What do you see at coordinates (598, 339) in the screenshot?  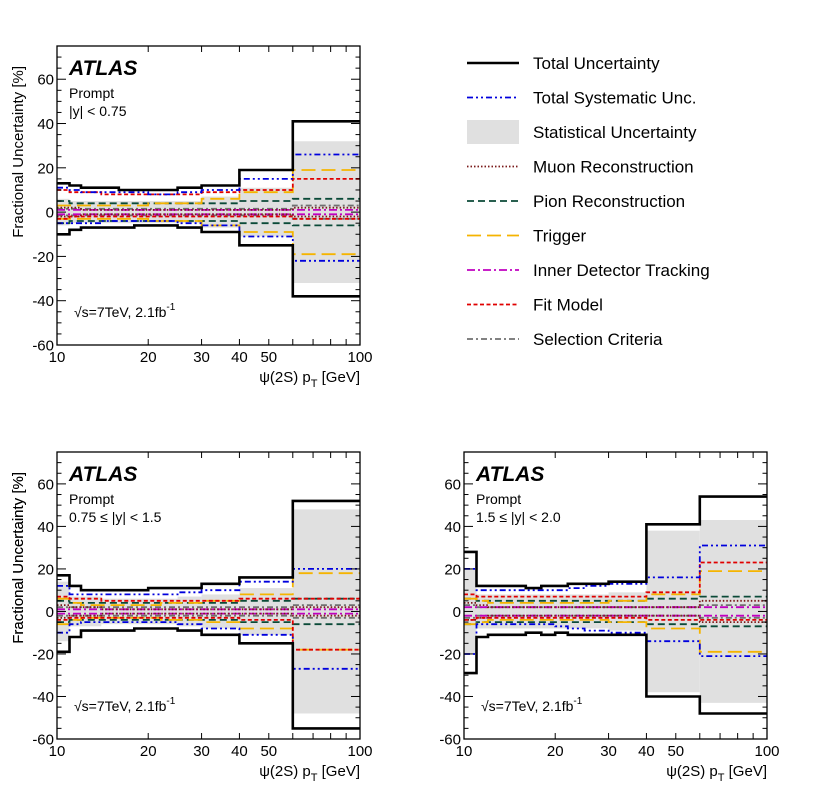 I see `legend-label-selection-criteria: Selection Criteria` at bounding box center [598, 339].